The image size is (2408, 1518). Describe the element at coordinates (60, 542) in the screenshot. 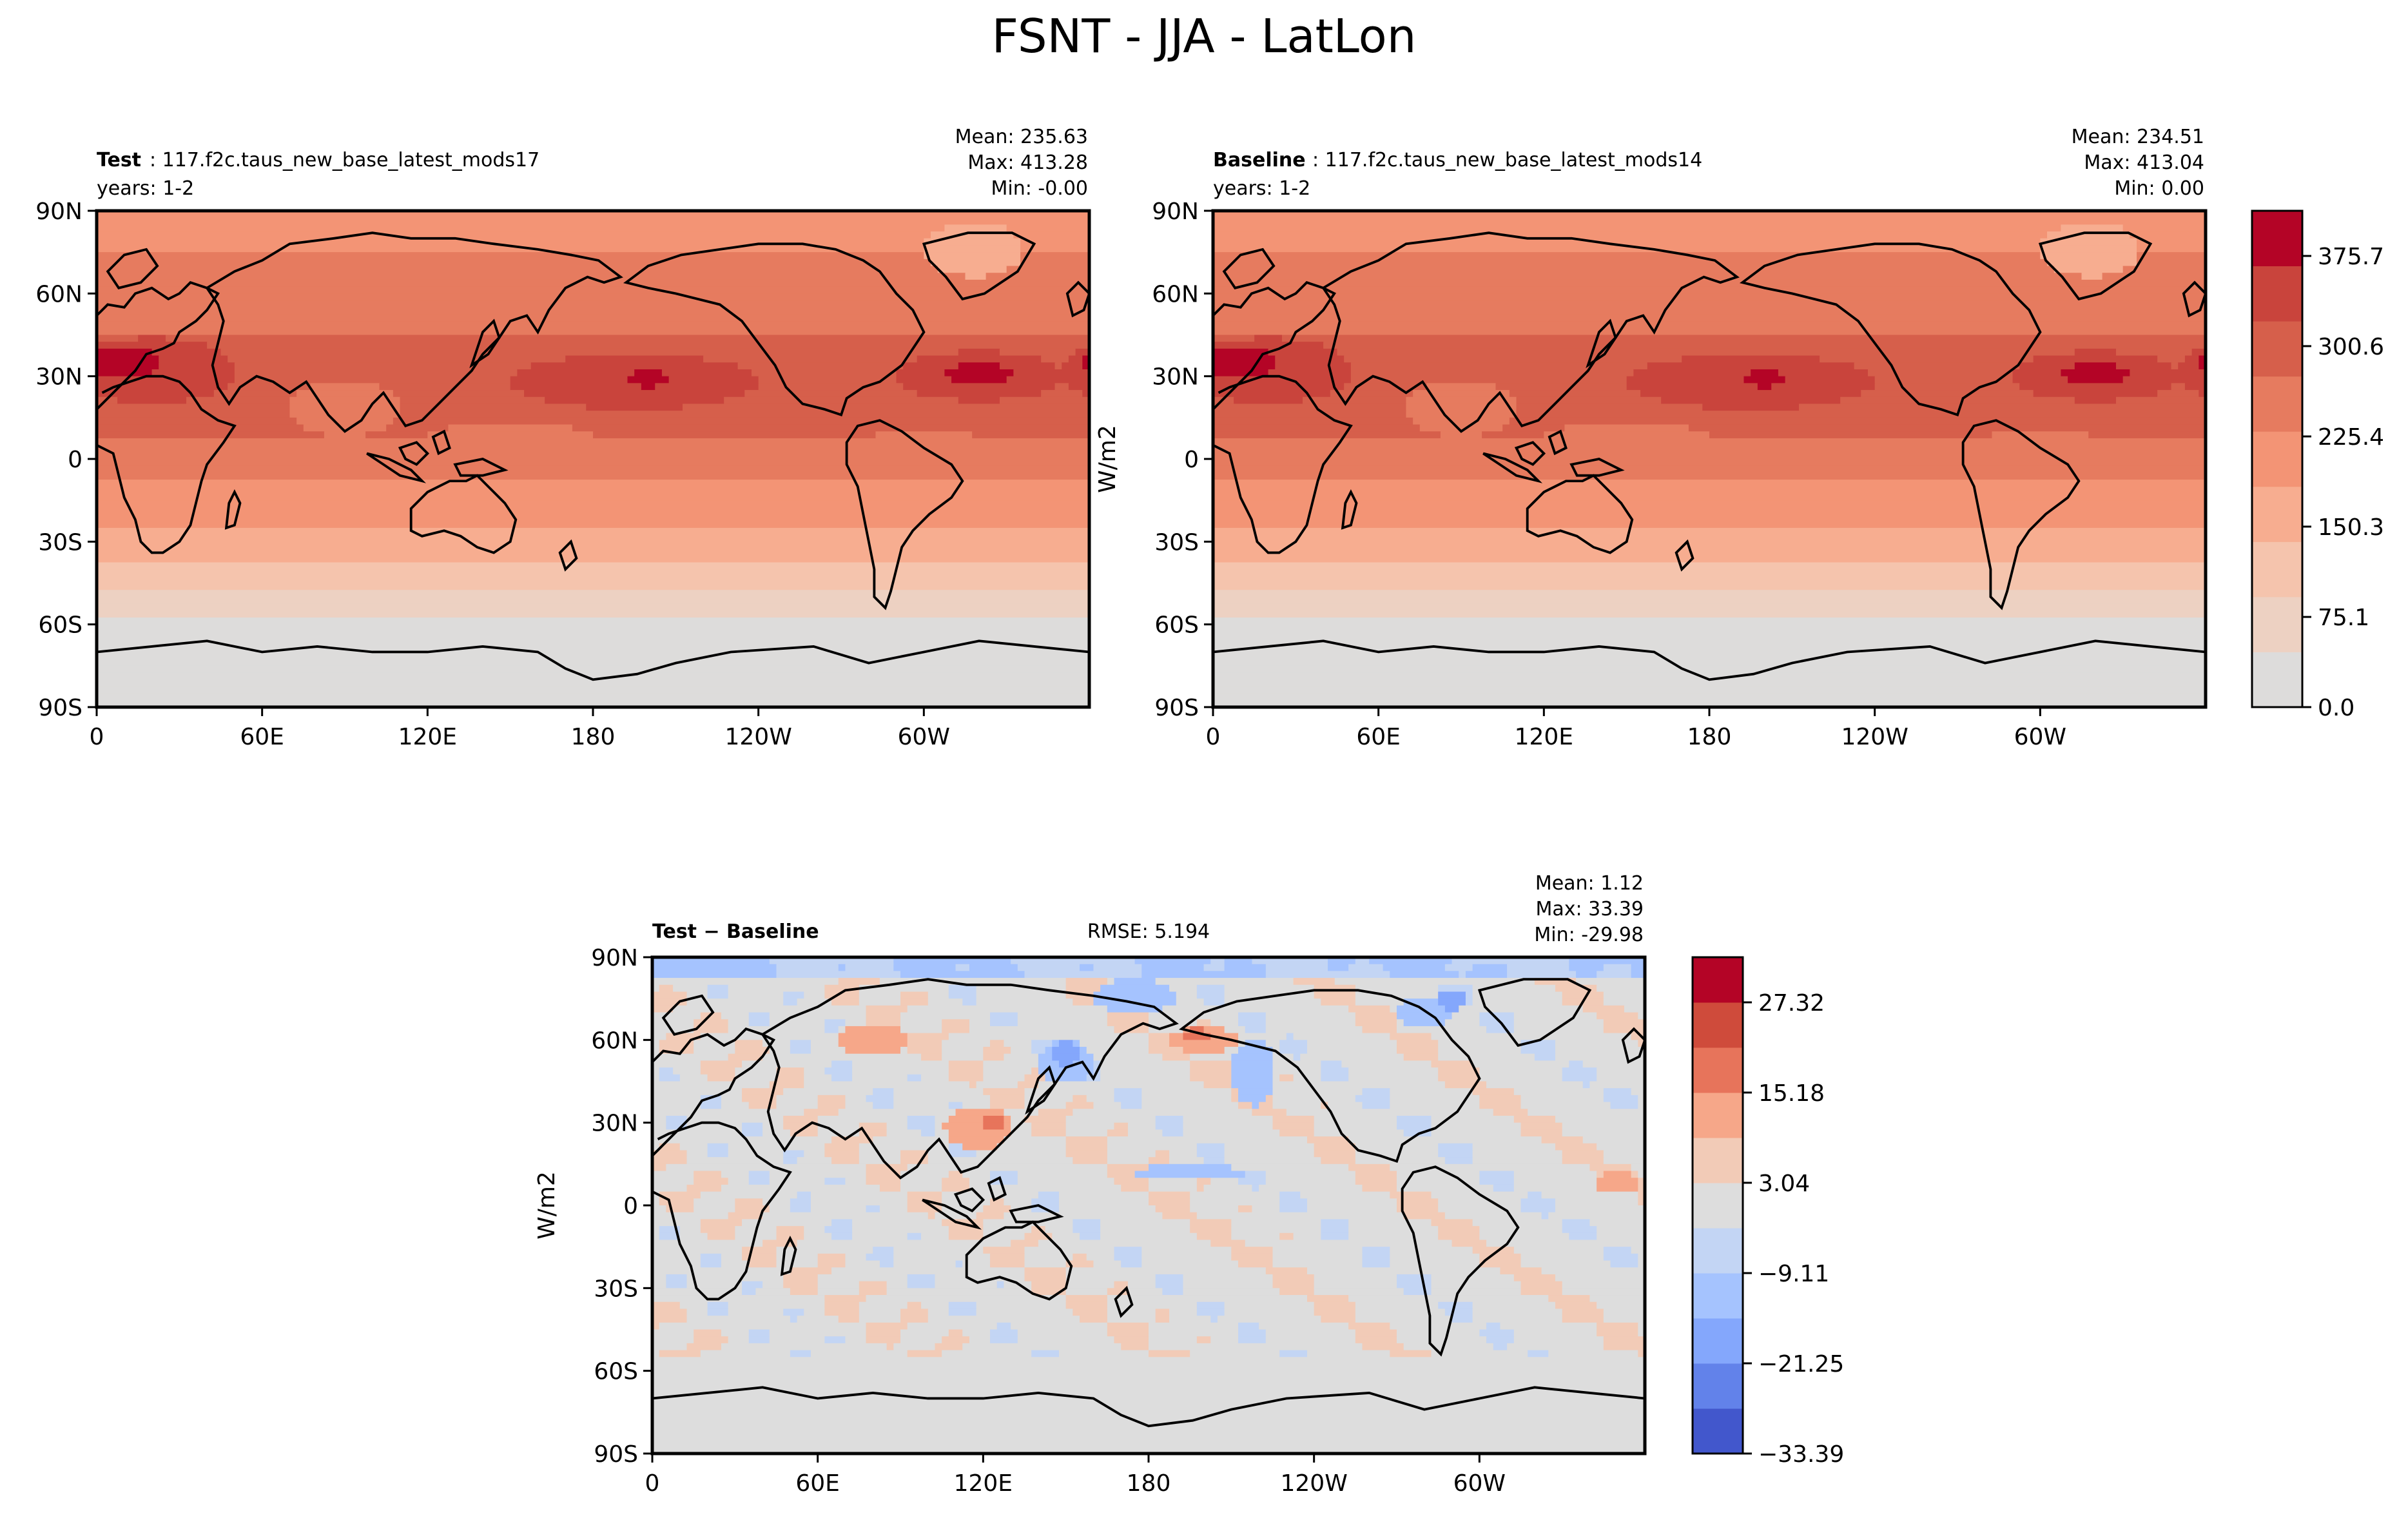

I see `y-tick-label: 30S` at that location.